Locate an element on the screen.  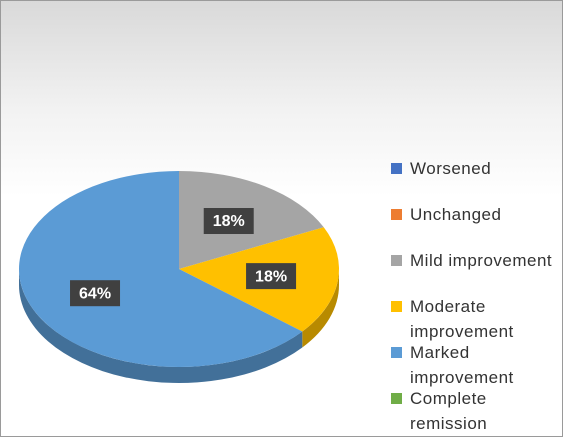
legend-label: Complete remission is located at coordinates (449, 411).